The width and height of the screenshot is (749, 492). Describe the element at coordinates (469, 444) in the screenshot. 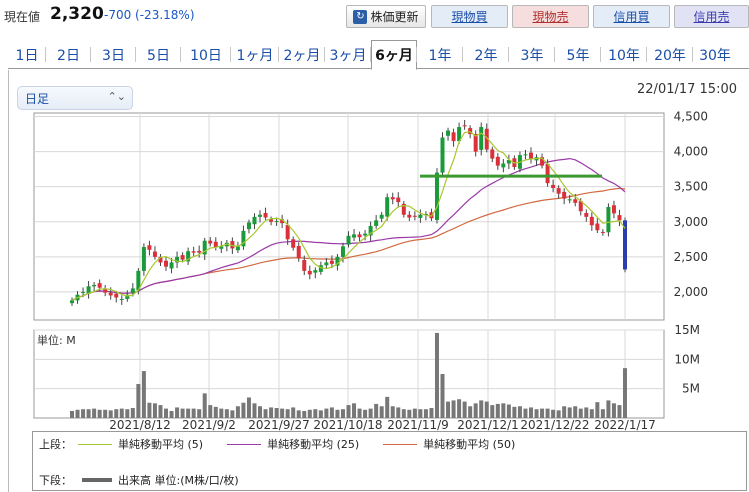

I see `legend-ma50: 単純移動平均 (50)` at that location.